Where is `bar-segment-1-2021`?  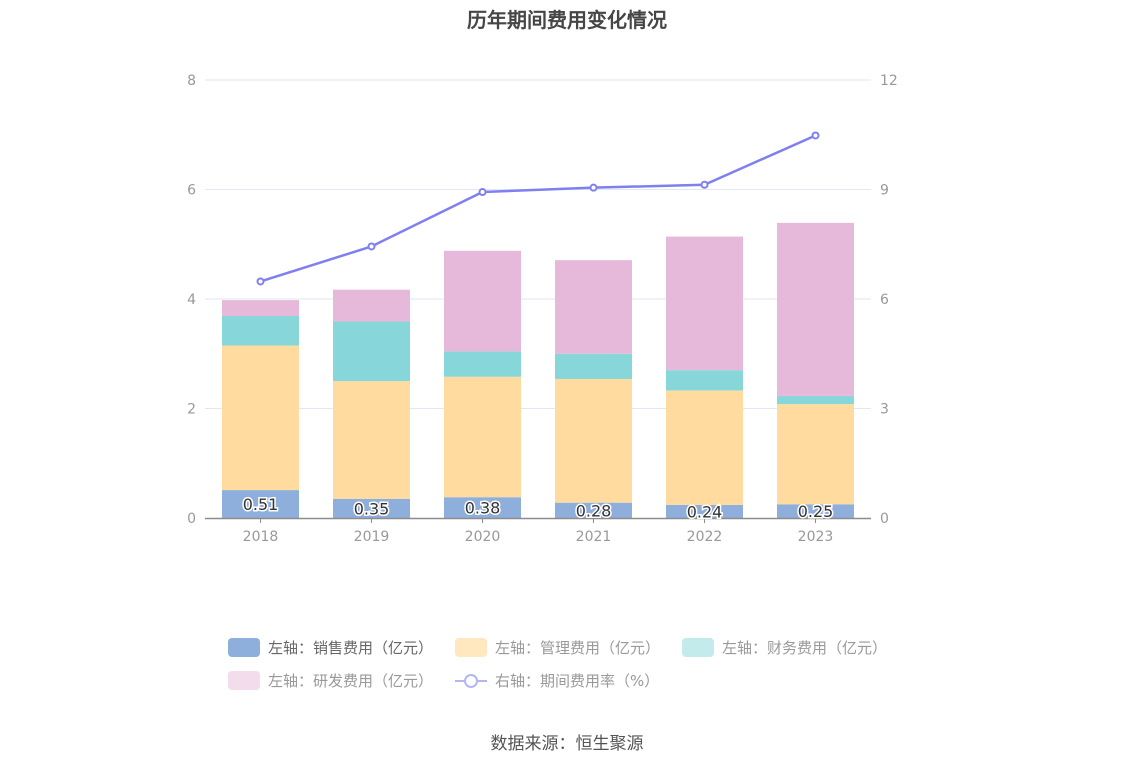
bar-segment-1-2021 is located at coordinates (593, 440).